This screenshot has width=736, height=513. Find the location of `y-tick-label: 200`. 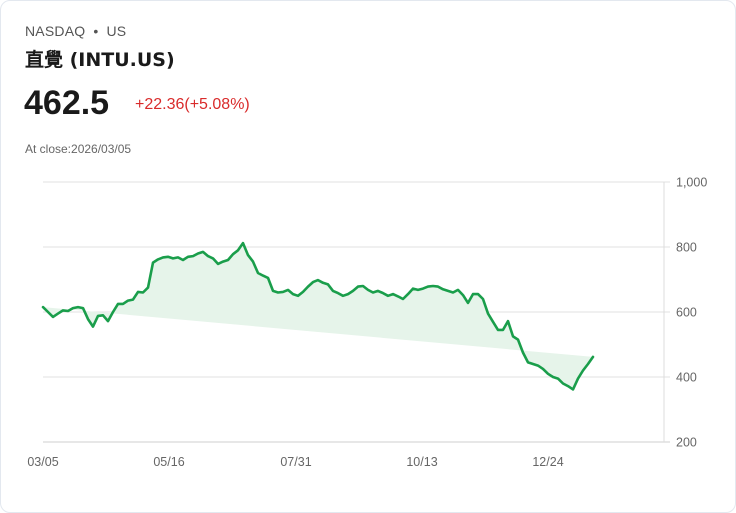

y-tick-label: 200 is located at coordinates (686, 443).